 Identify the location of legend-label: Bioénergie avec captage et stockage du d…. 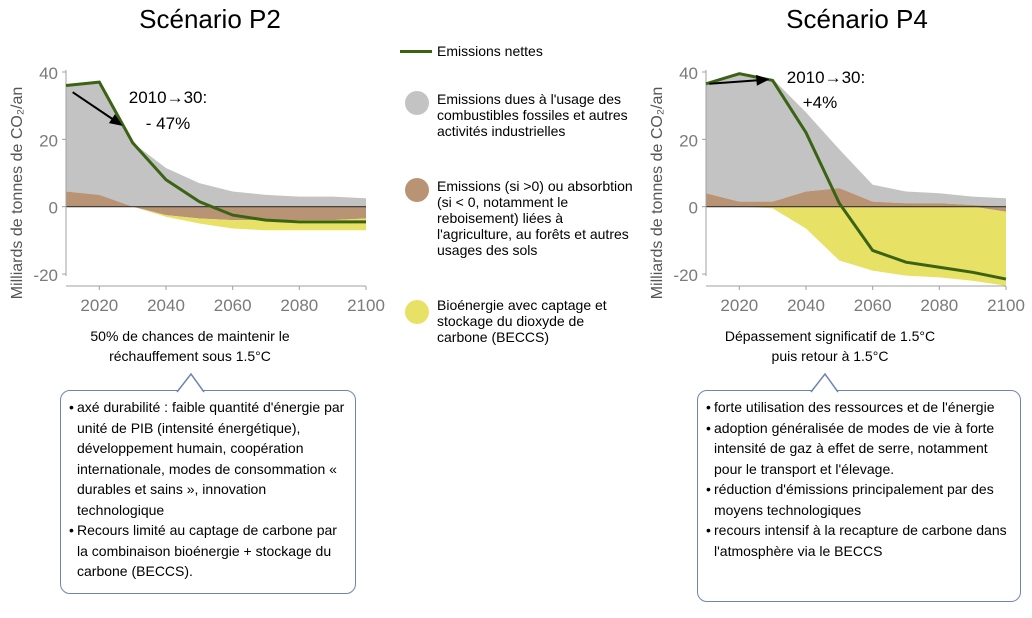
(522, 321).